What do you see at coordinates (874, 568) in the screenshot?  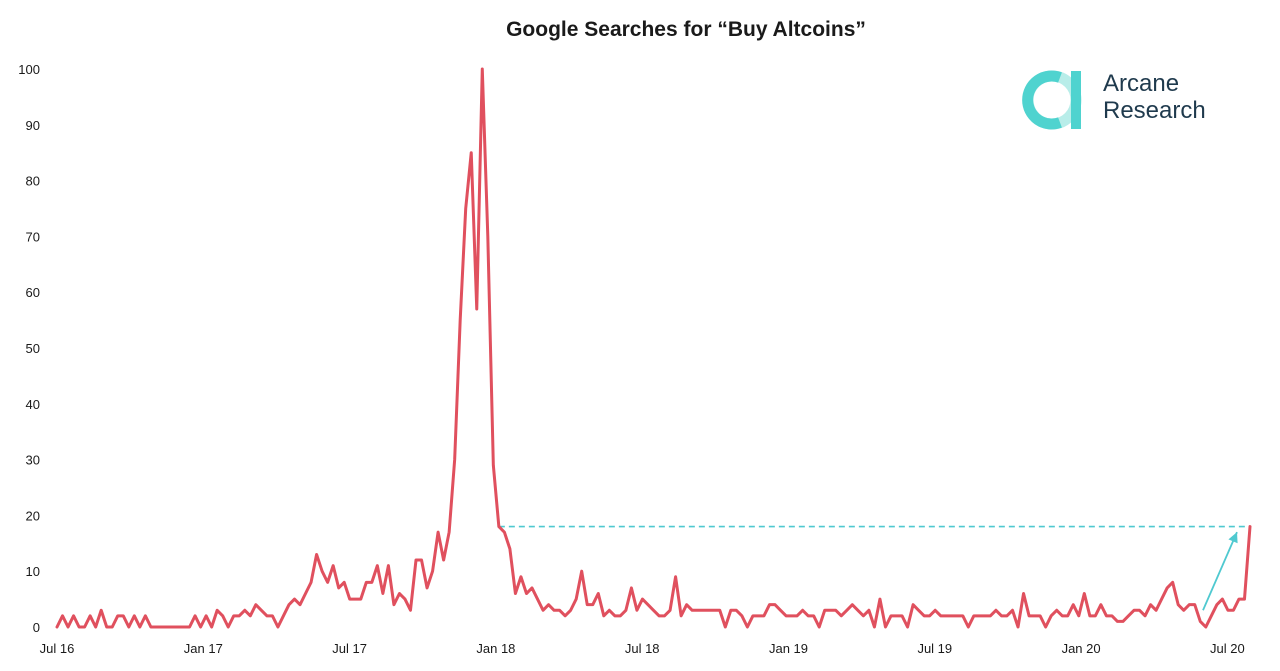 I see `annotation-layer` at bounding box center [874, 568].